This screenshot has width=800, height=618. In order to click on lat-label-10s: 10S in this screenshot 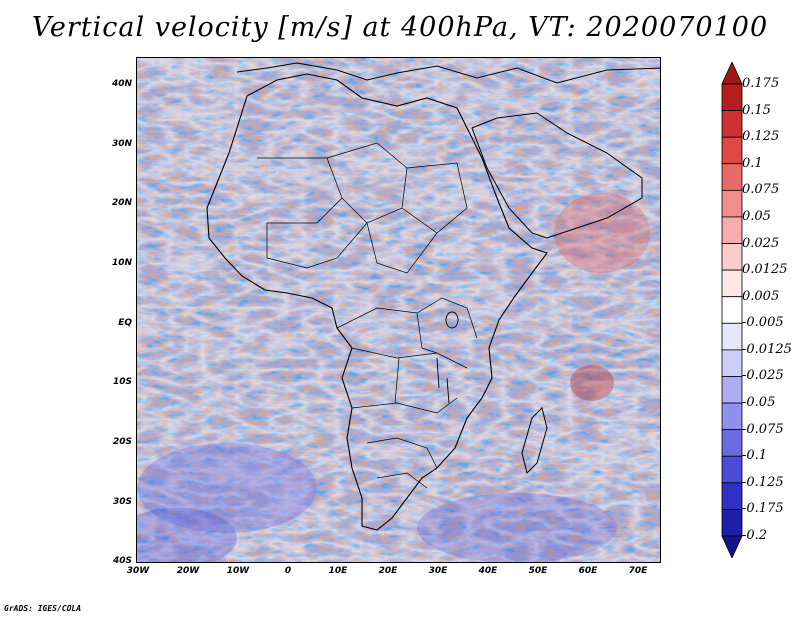, I will do `click(122, 382)`.